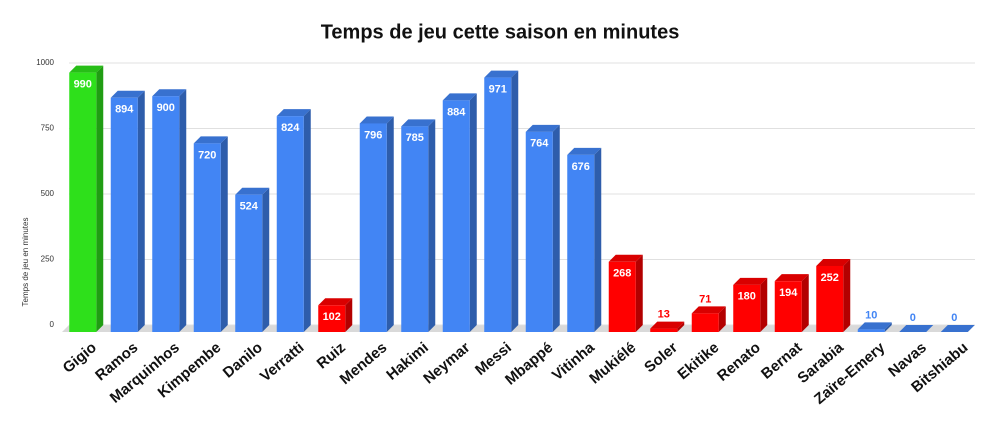 This screenshot has height=440, width=1000. I want to click on value-label: 824, so click(290, 128).